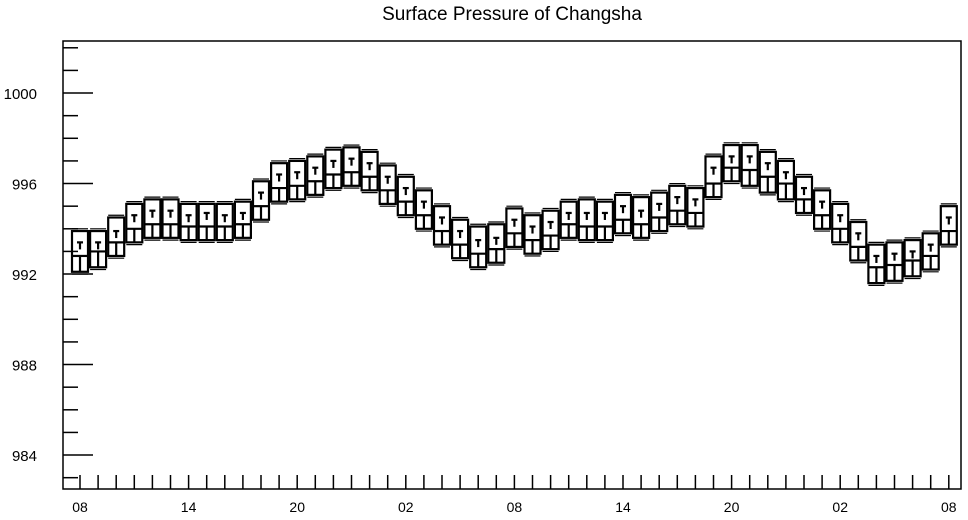 The image size is (968, 520). I want to click on box-iqr, so click(731, 163).